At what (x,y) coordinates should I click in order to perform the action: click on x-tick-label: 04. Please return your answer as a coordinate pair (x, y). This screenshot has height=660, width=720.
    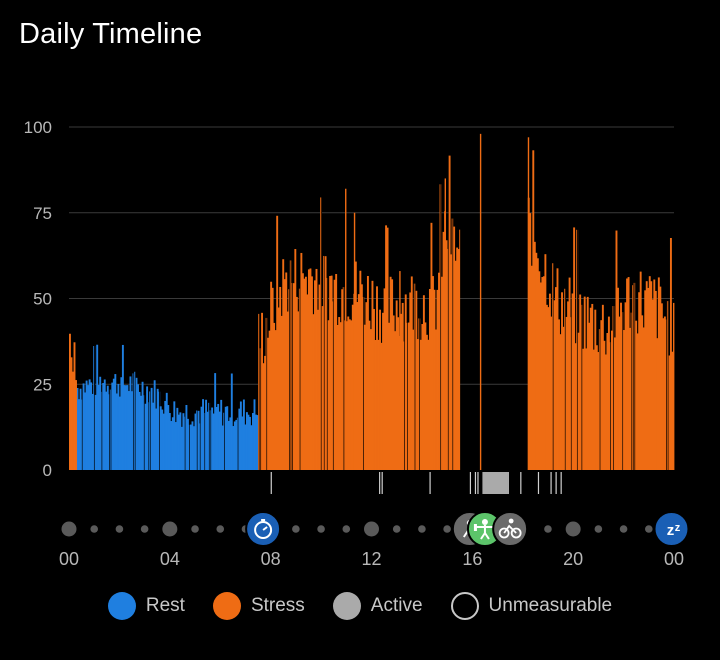
    Looking at the image, I should click on (170, 559).